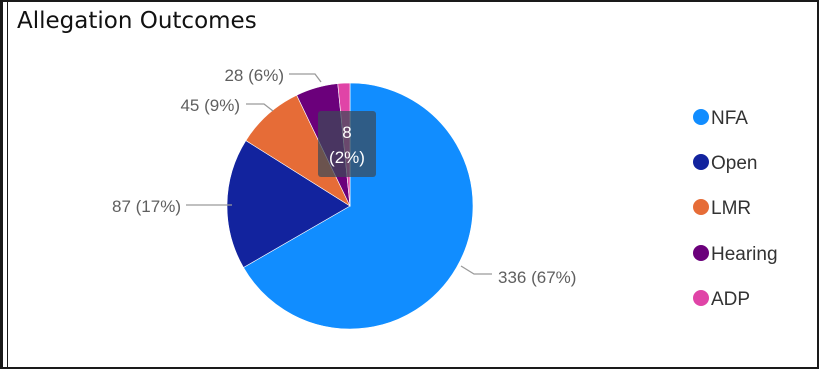  Describe the element at coordinates (146, 206) in the screenshot. I see `data-label: 87 (17%)` at that location.